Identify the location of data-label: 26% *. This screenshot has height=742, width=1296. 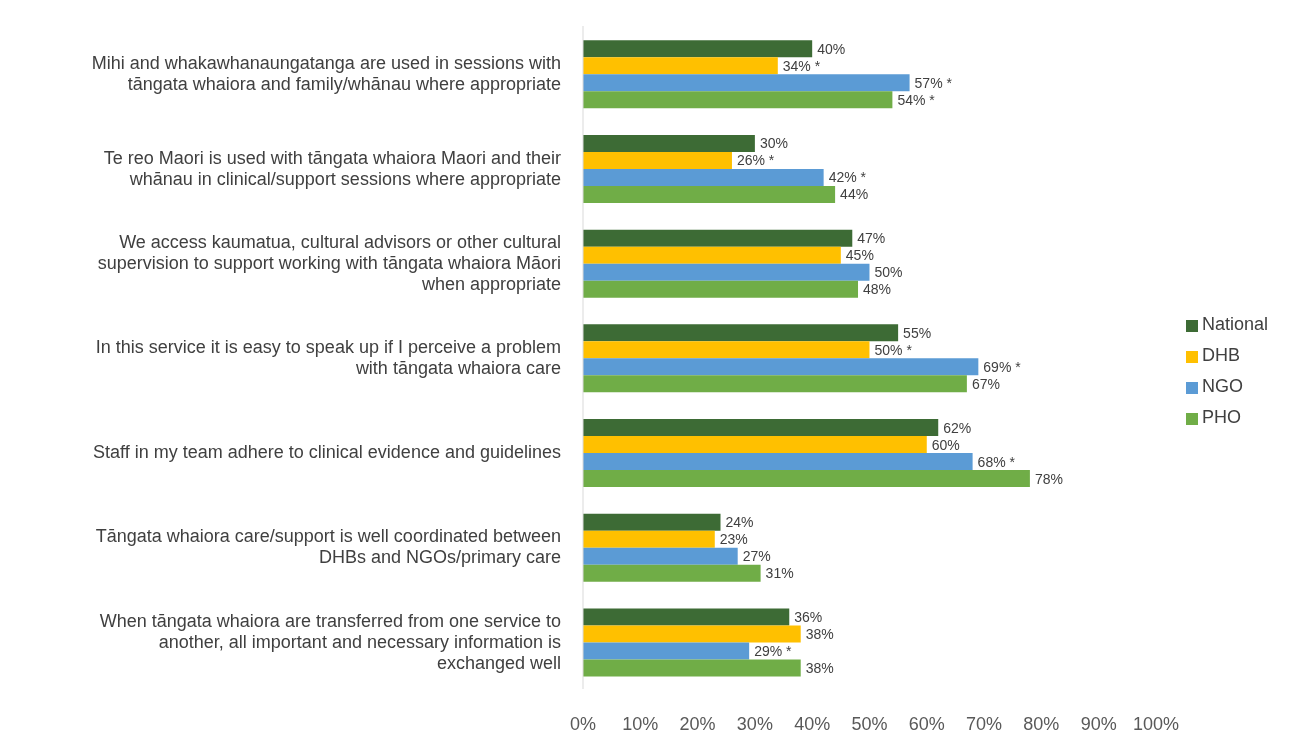
(755, 160).